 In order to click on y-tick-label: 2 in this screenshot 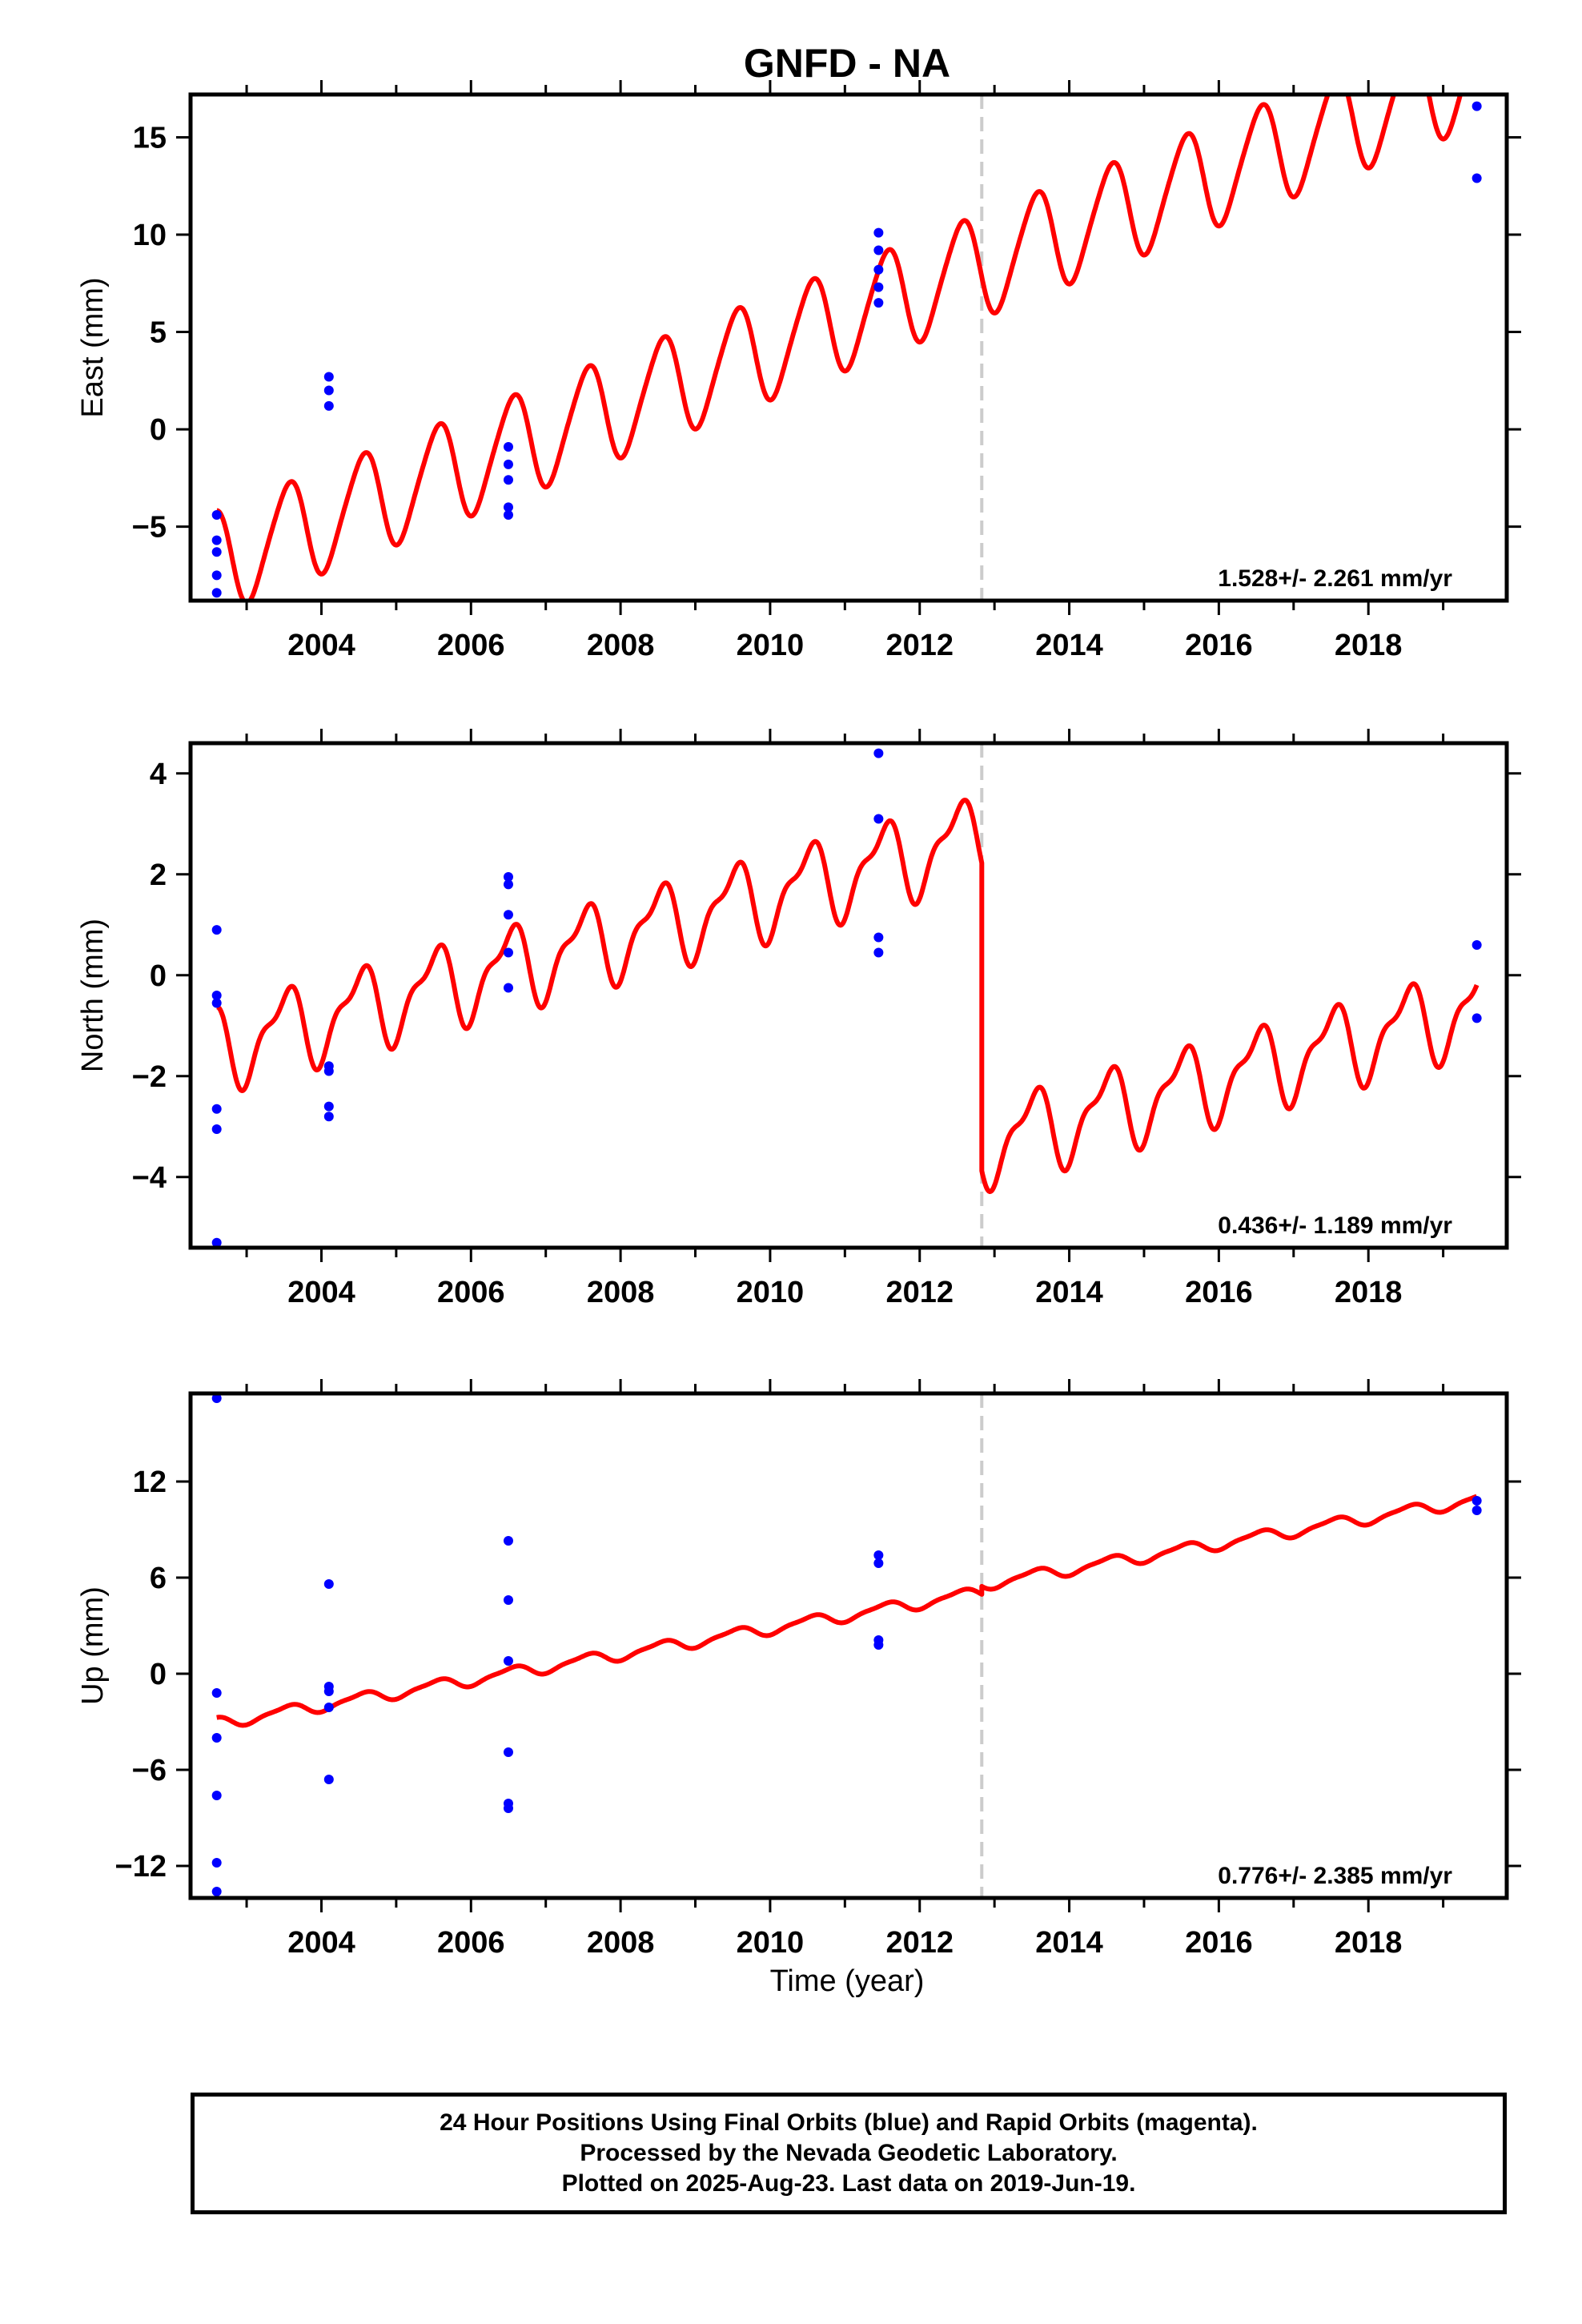, I will do `click(158, 875)`.